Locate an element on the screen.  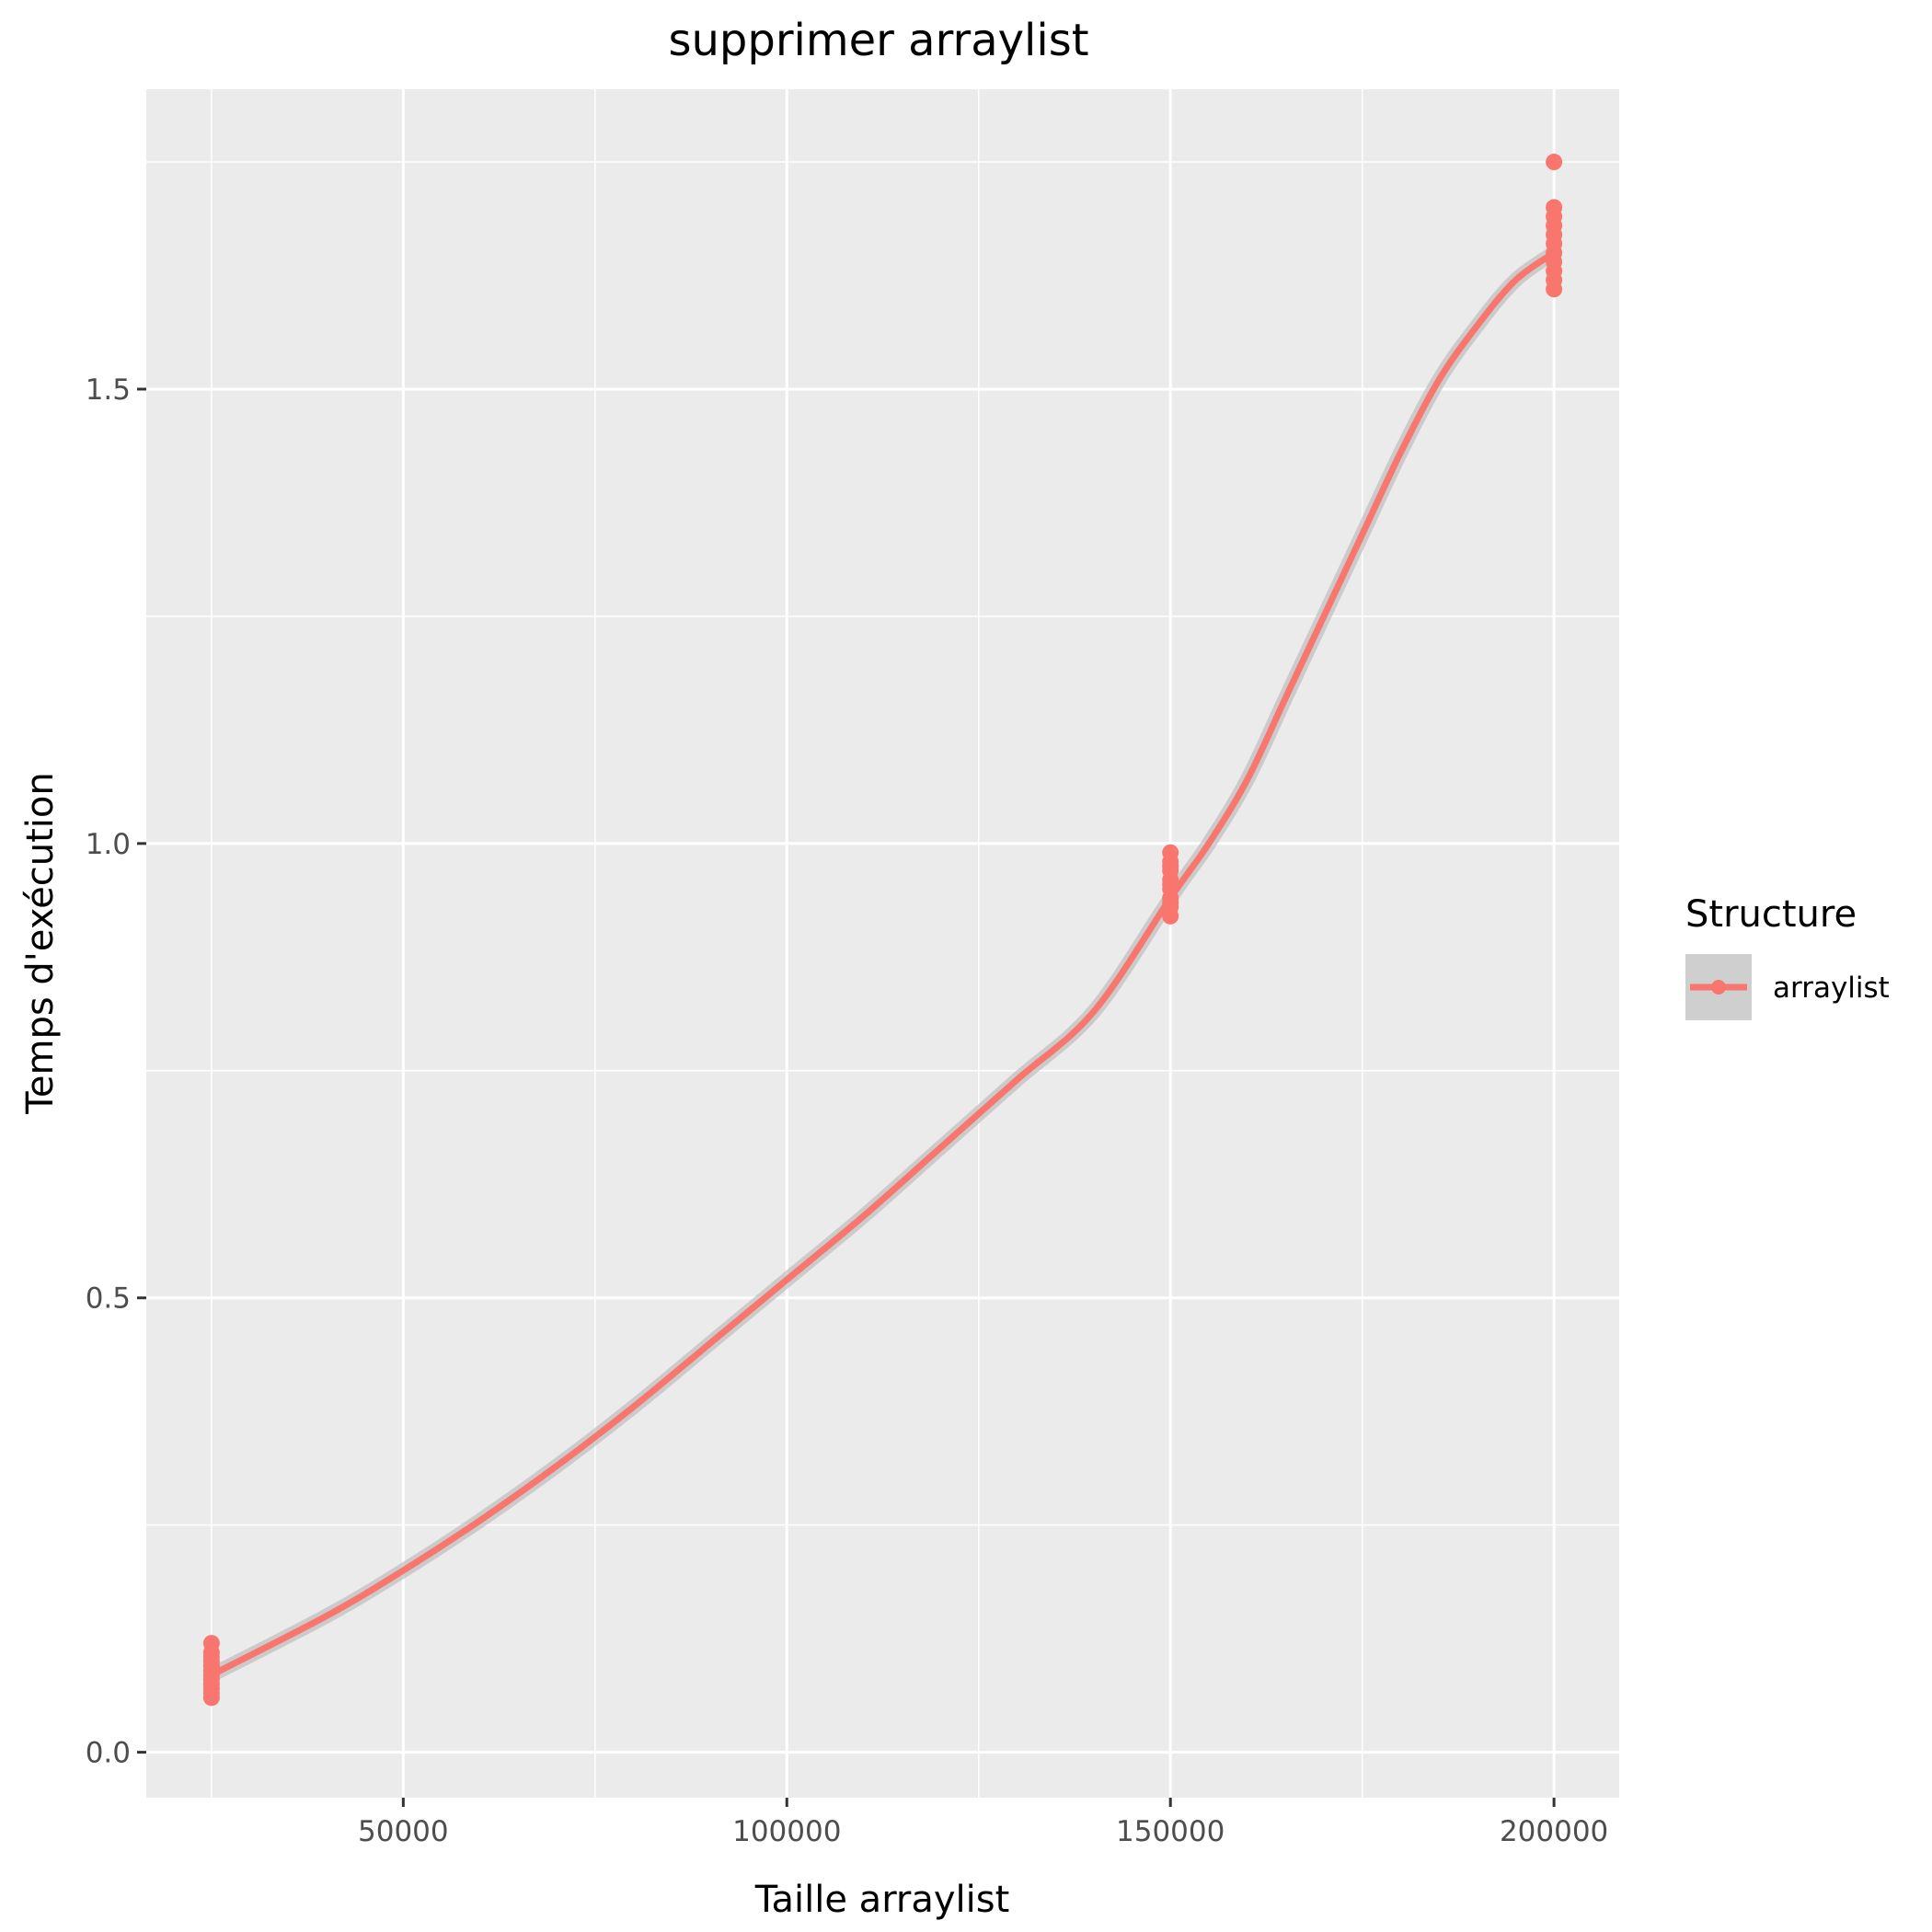
legend-key-point is located at coordinates (1718, 987).